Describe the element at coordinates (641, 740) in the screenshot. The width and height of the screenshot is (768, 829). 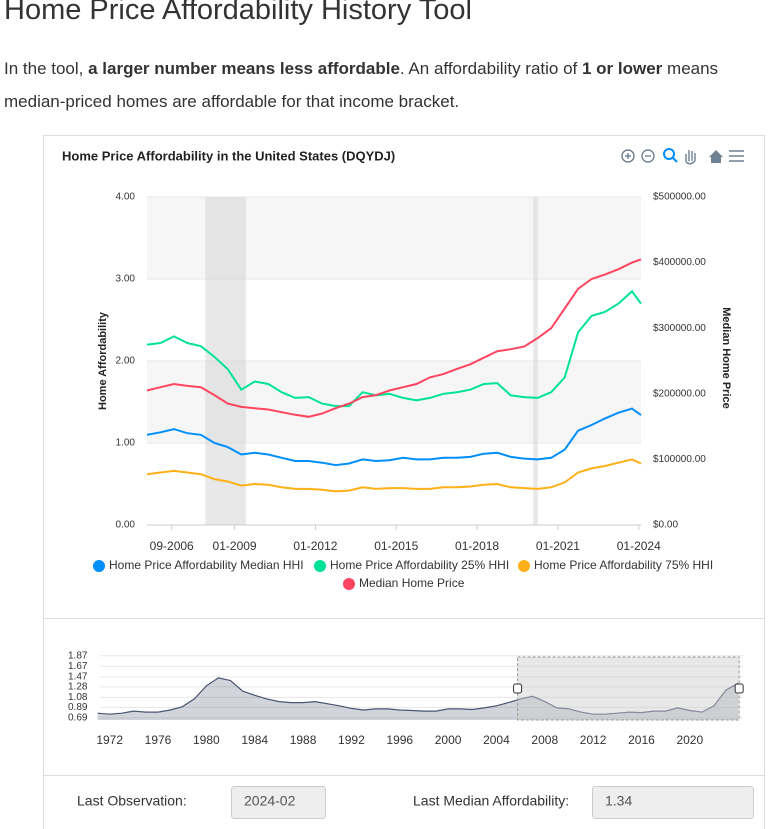
I see `x-tick-label: 2016` at that location.